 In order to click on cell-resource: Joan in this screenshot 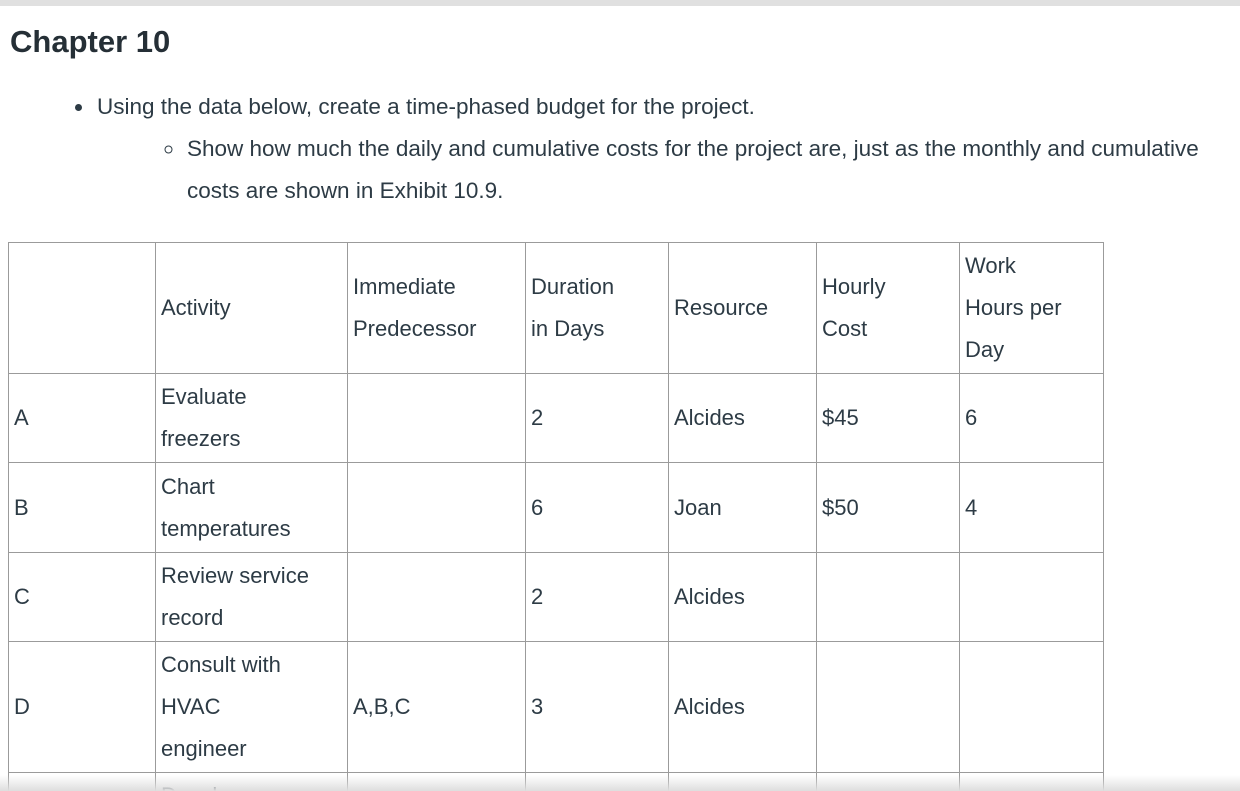, I will do `click(742, 507)`.